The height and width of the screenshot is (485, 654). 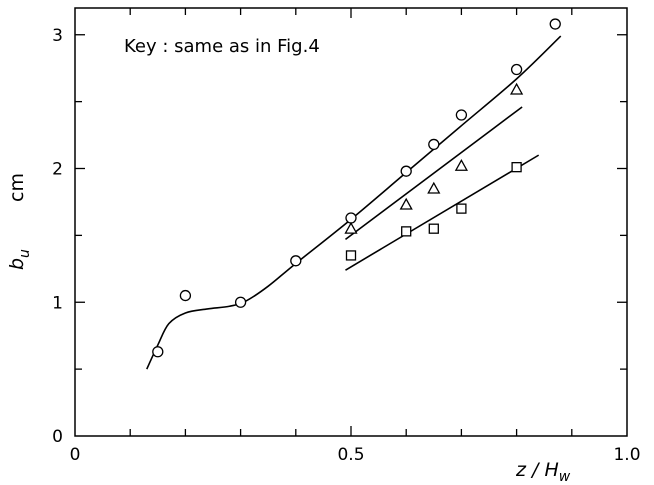 I want to click on y-tick-label: 2, so click(x=57, y=170).